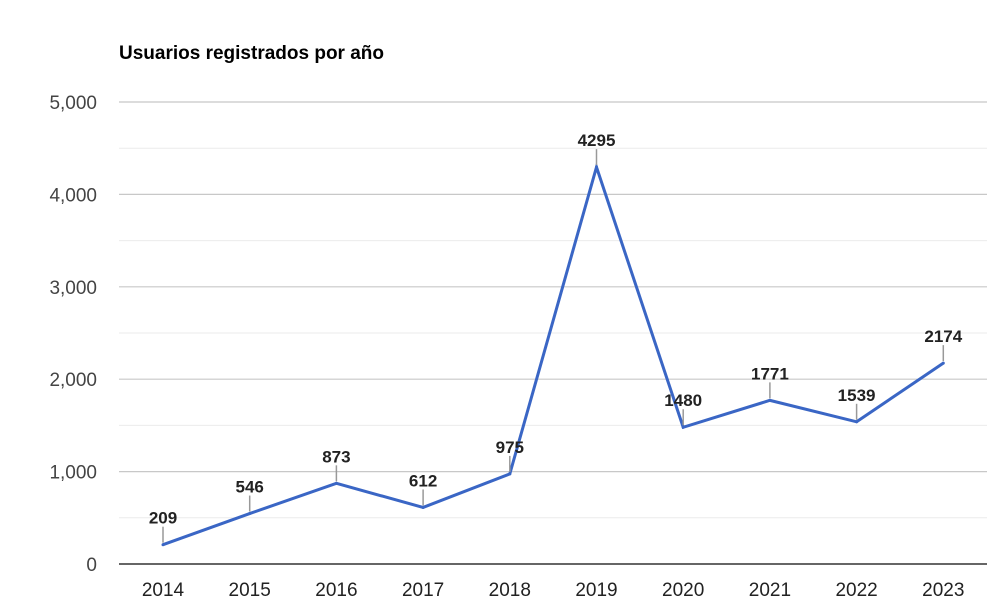 Image resolution: width=1007 pixels, height=614 pixels. What do you see at coordinates (683, 400) in the screenshot?
I see `data-label: 1480` at bounding box center [683, 400].